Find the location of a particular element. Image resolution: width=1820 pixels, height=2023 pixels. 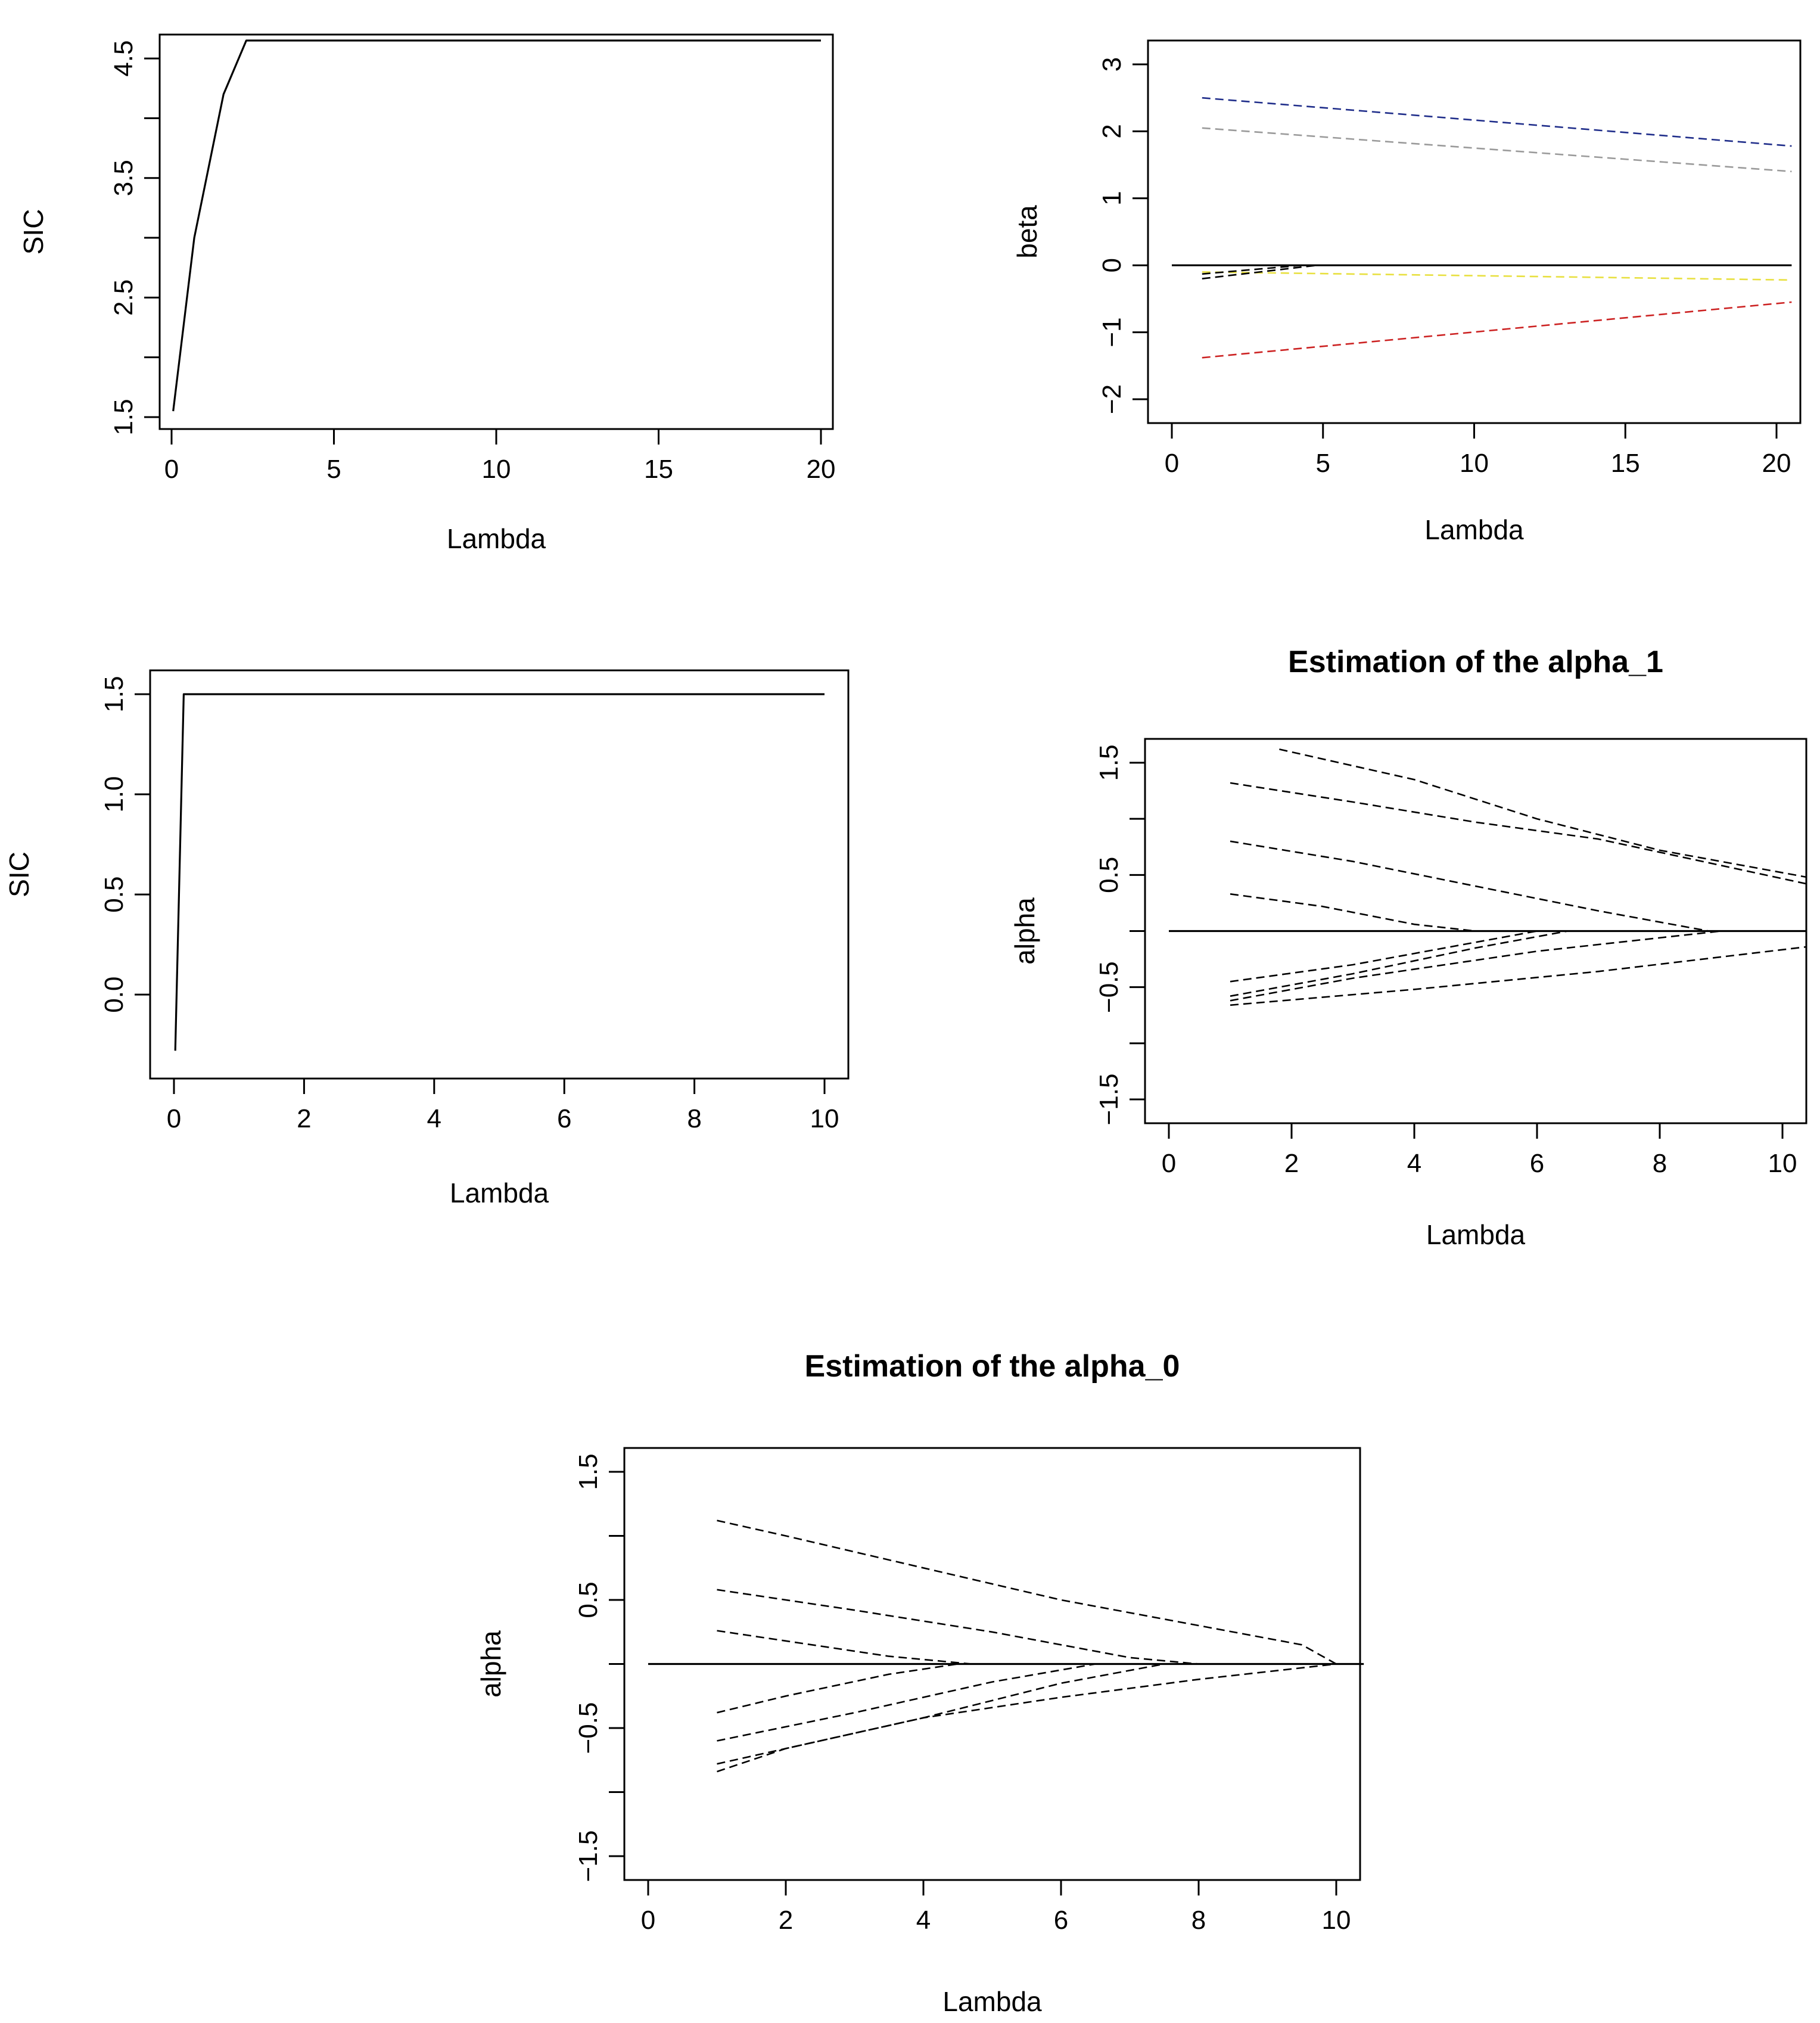

y-tick-label: 3 is located at coordinates (1112, 64).